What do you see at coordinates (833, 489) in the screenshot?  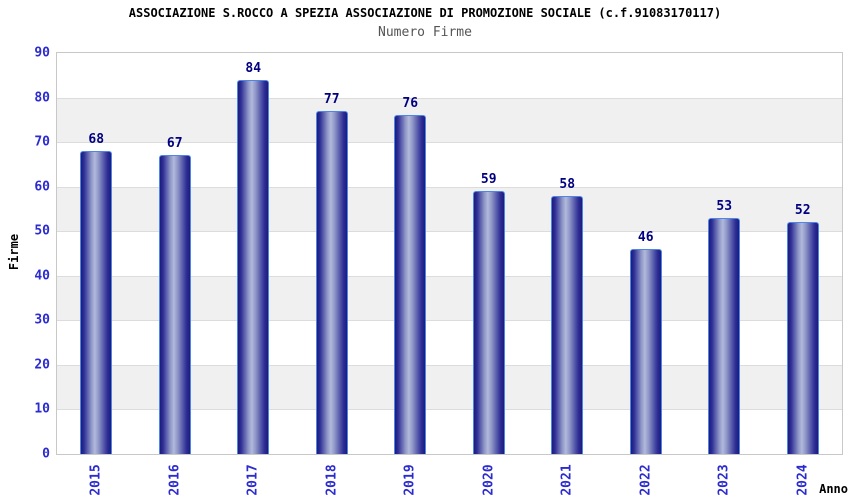 I see `x-axis-title: Anno` at bounding box center [833, 489].